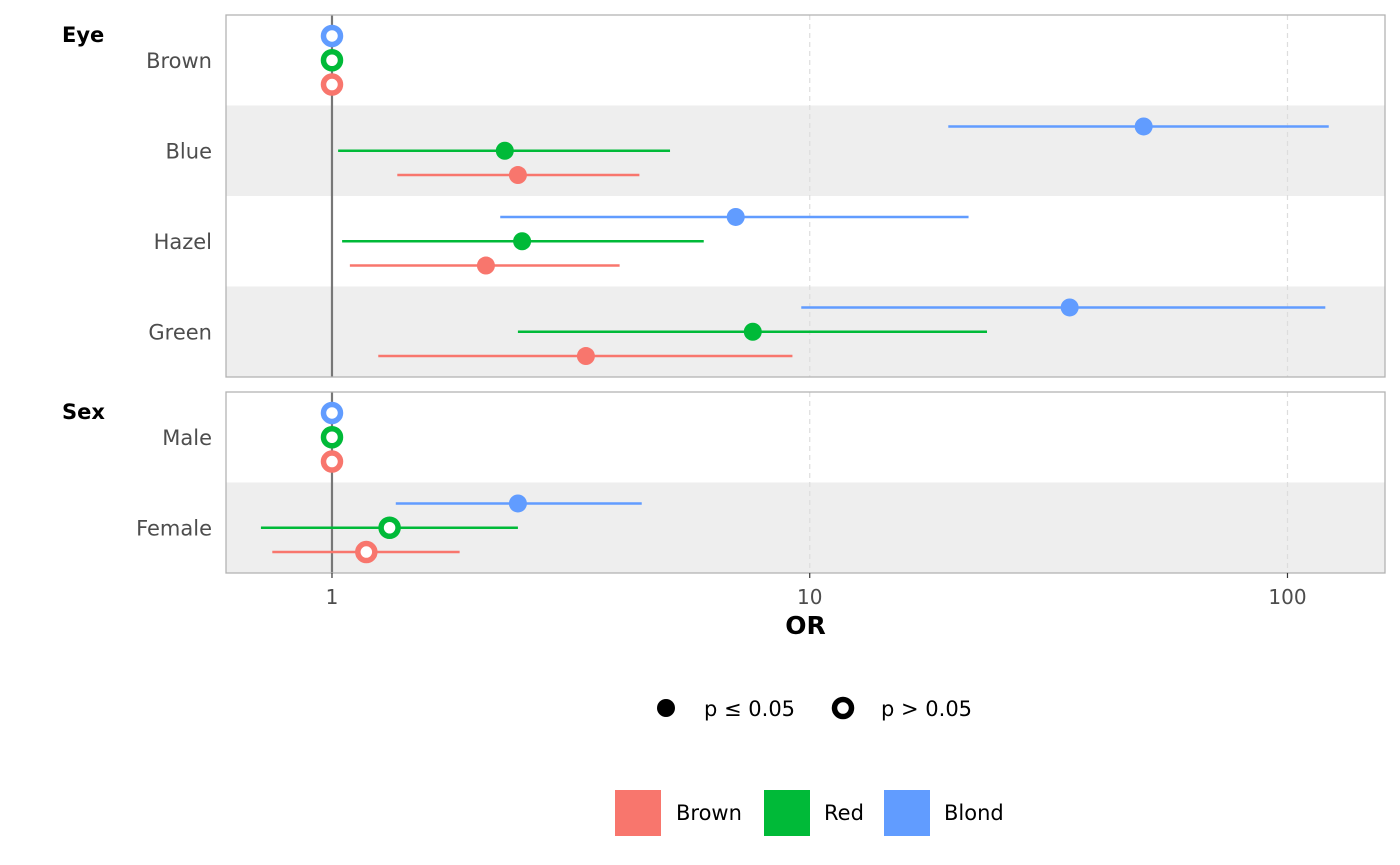 The image size is (1400, 865). What do you see at coordinates (83, 412) in the screenshot?
I see `group-label-sex: Sex` at bounding box center [83, 412].